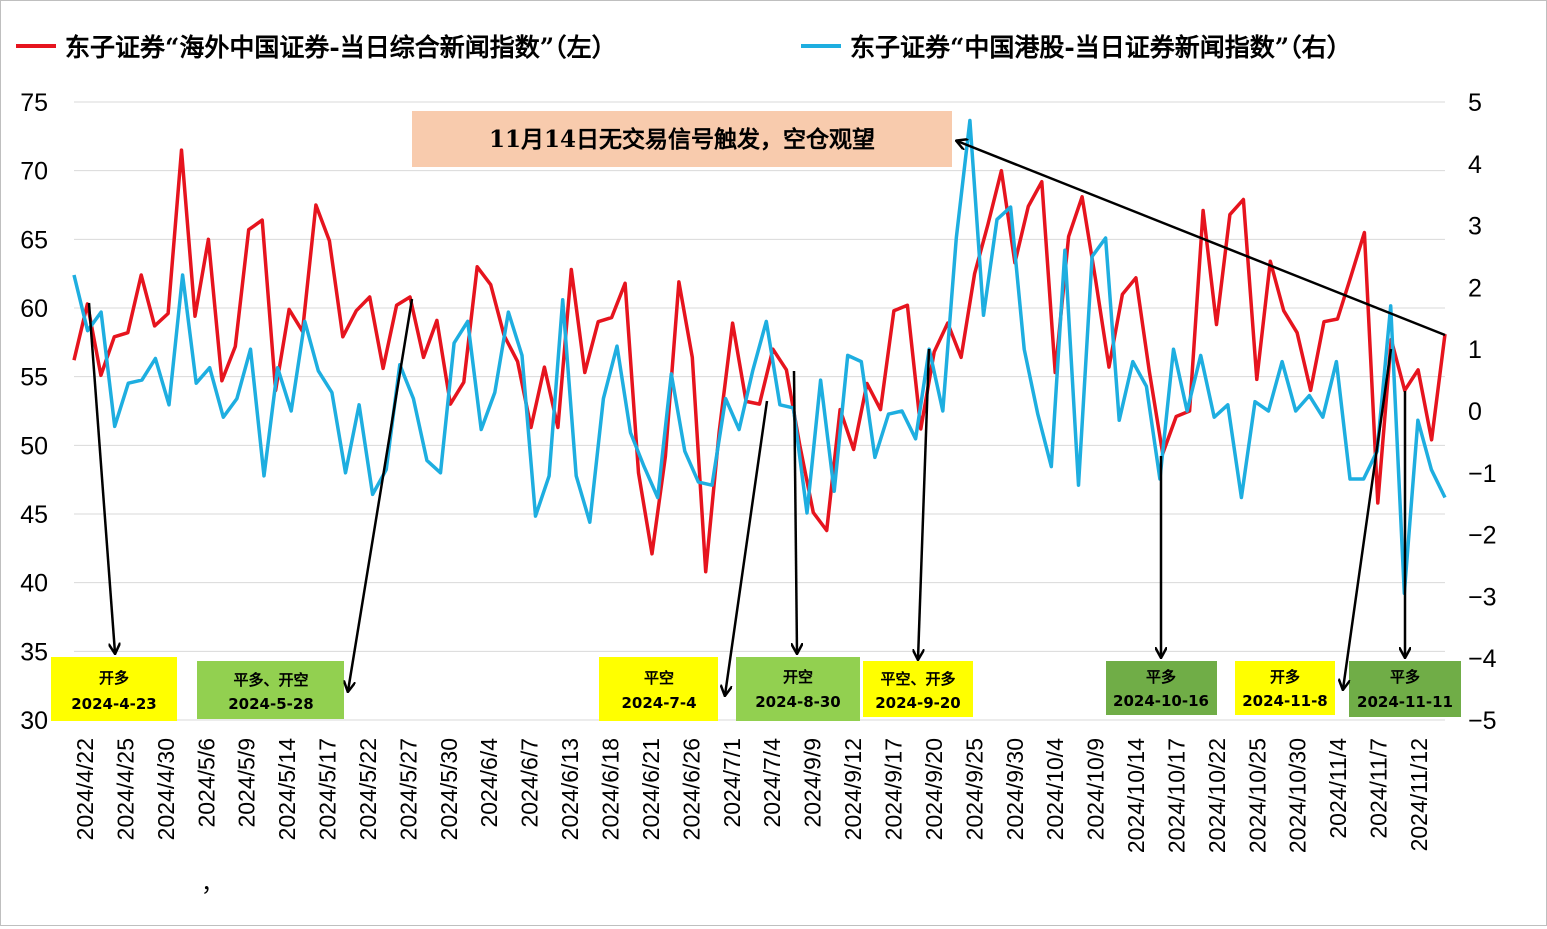  I want to click on x-tick-label: 2024/4/25, so click(125, 789).